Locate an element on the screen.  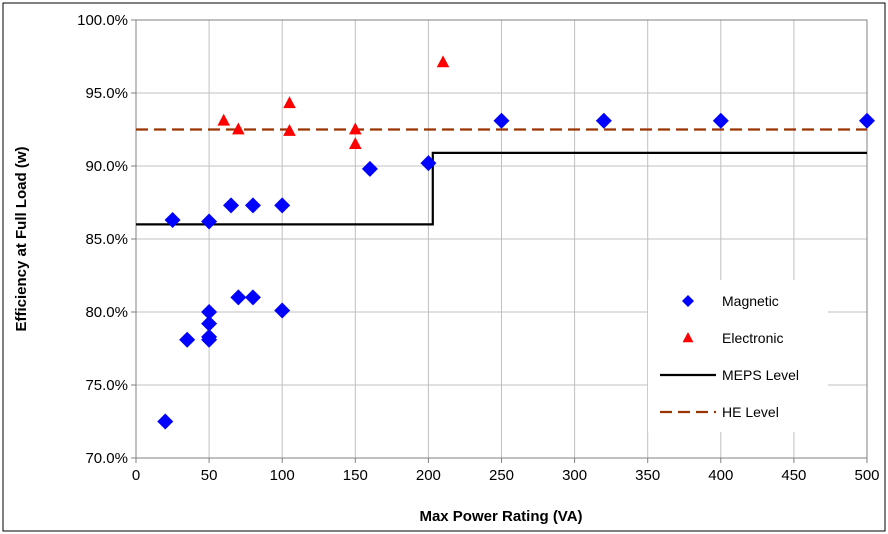
x-tick-label: 350 is located at coordinates (647, 475).